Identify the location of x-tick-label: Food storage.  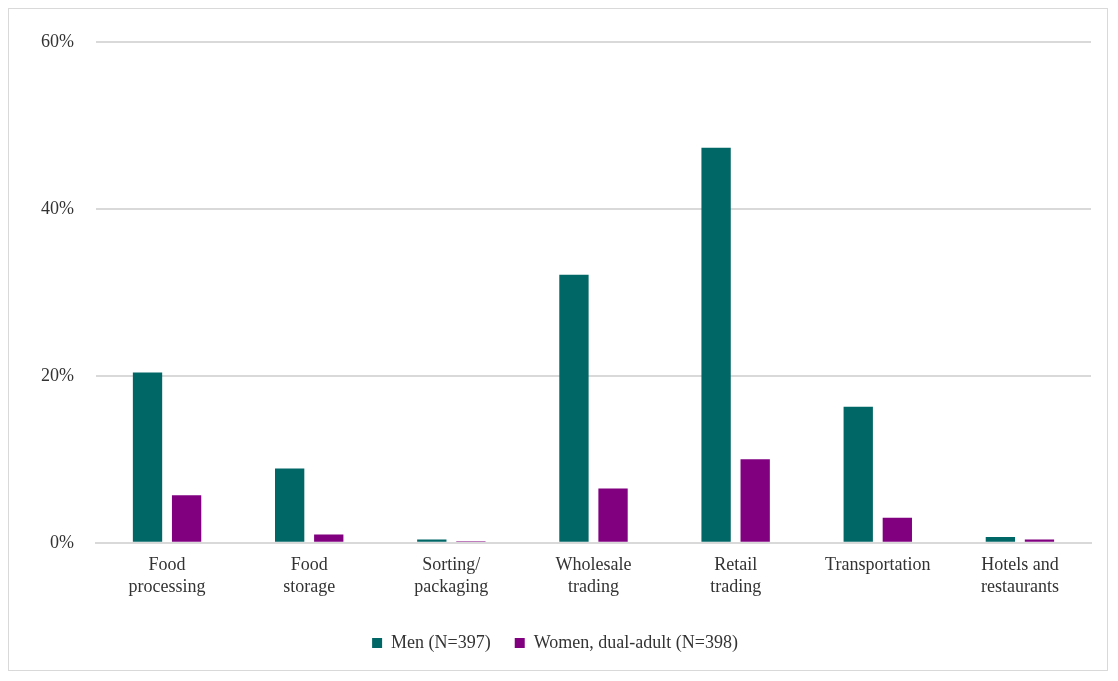
(309, 575).